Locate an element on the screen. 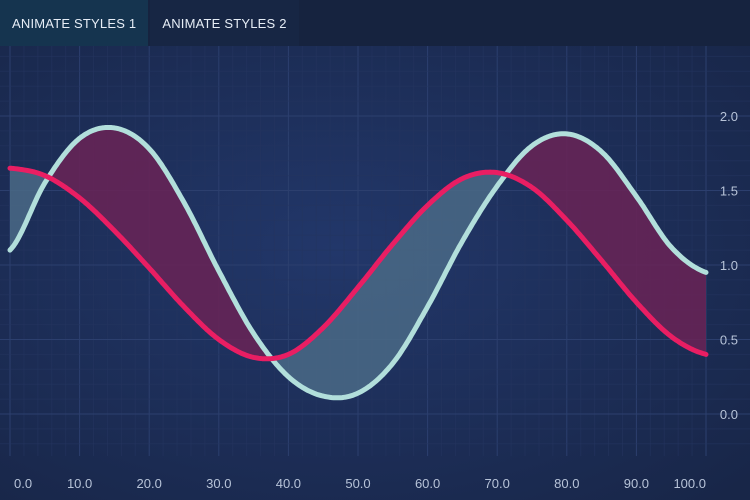 Image resolution: width=750 pixels, height=500 pixels. y-tick-label: 1.5 is located at coordinates (729, 191).